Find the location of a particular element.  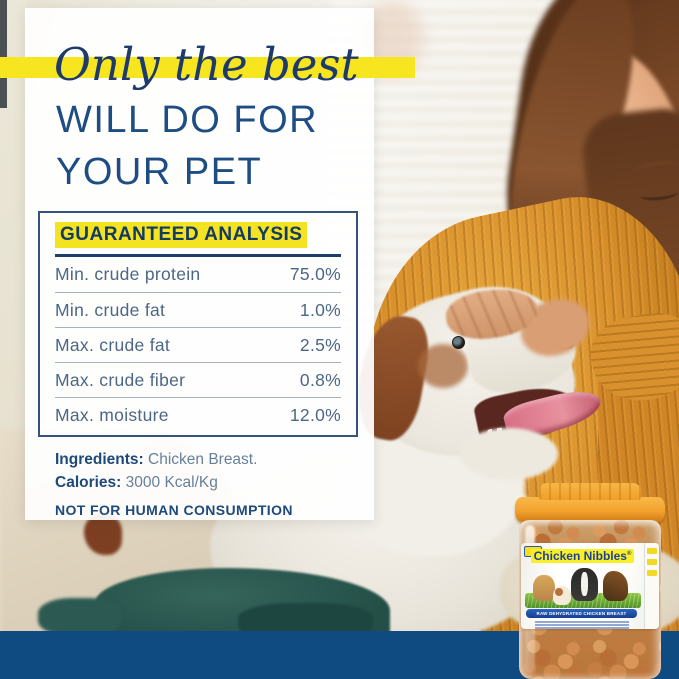

row-value: 0.8% is located at coordinates (320, 379).